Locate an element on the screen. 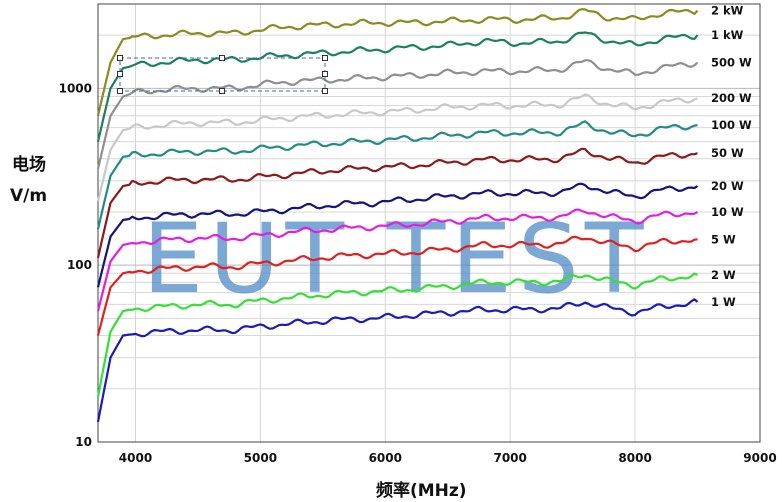 This screenshot has height=502, width=782. series-label: 100 W is located at coordinates (731, 125).